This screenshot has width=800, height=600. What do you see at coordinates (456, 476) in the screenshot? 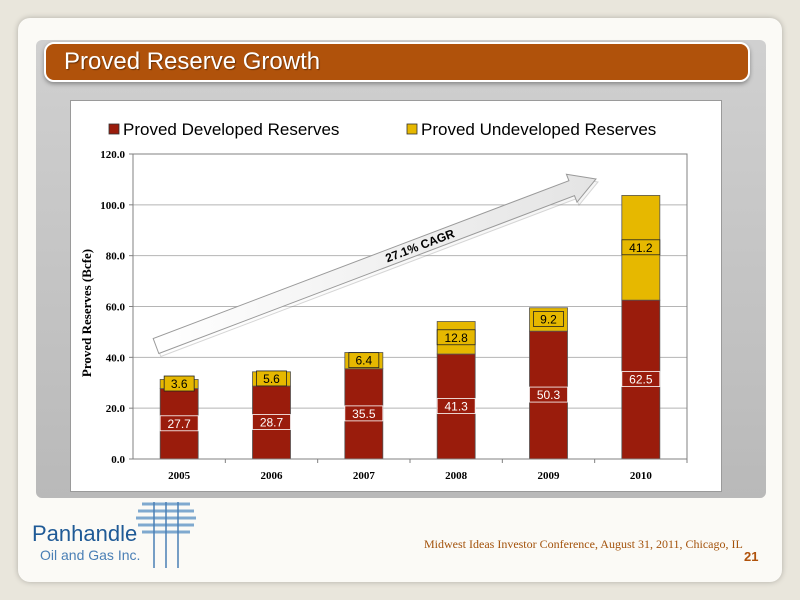
I see `x-tick-label: 2008` at bounding box center [456, 476].